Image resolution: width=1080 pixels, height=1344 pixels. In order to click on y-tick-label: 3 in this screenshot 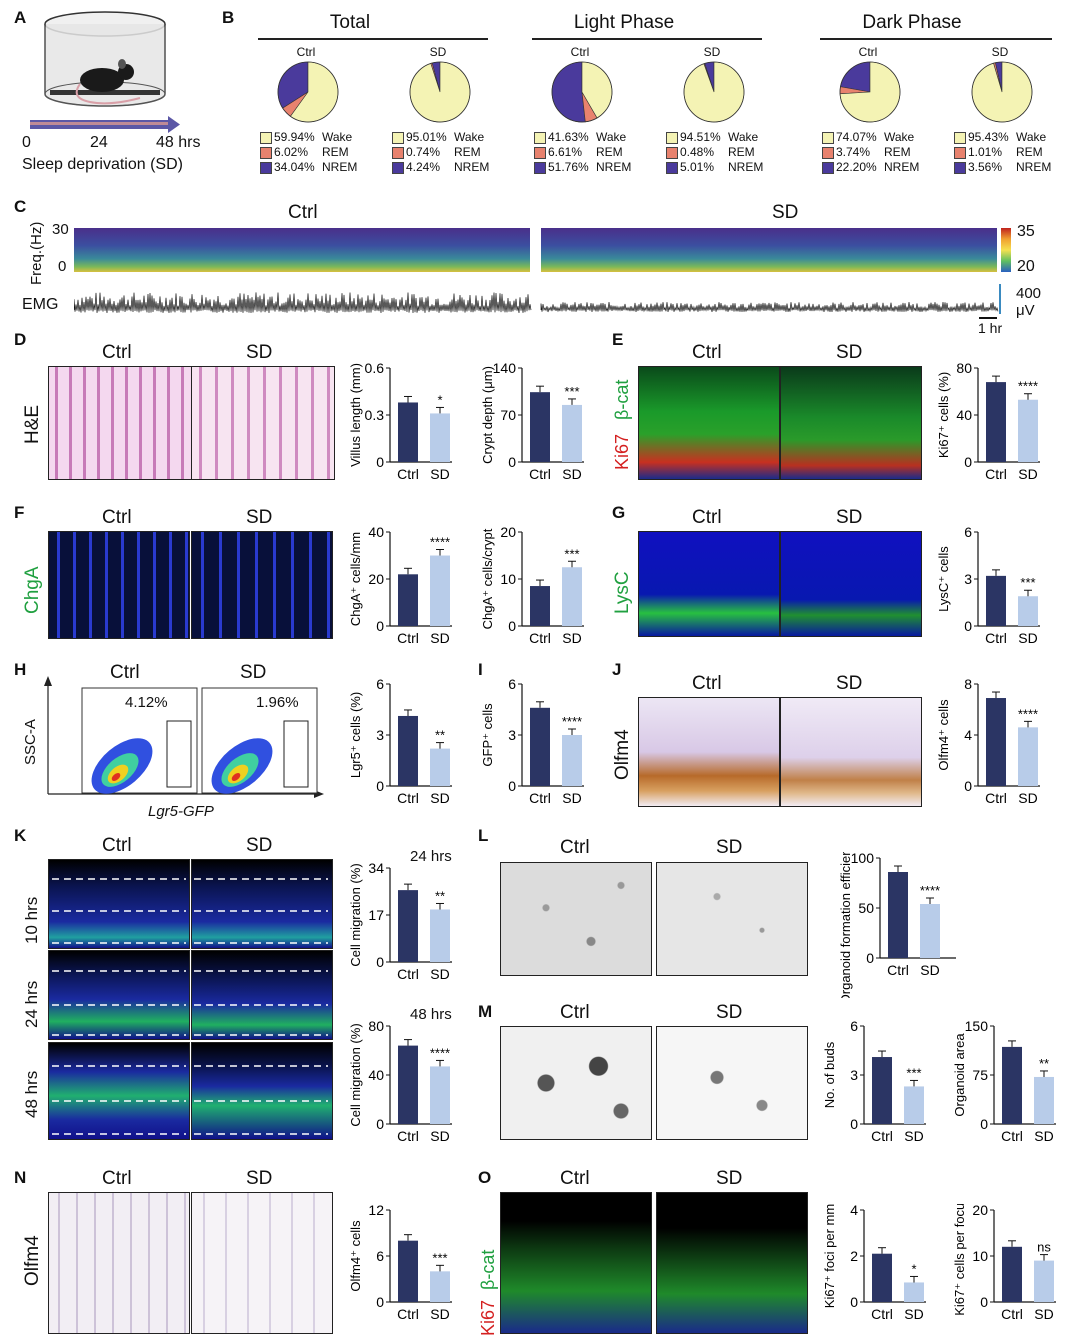, I will do `click(380, 735)`.